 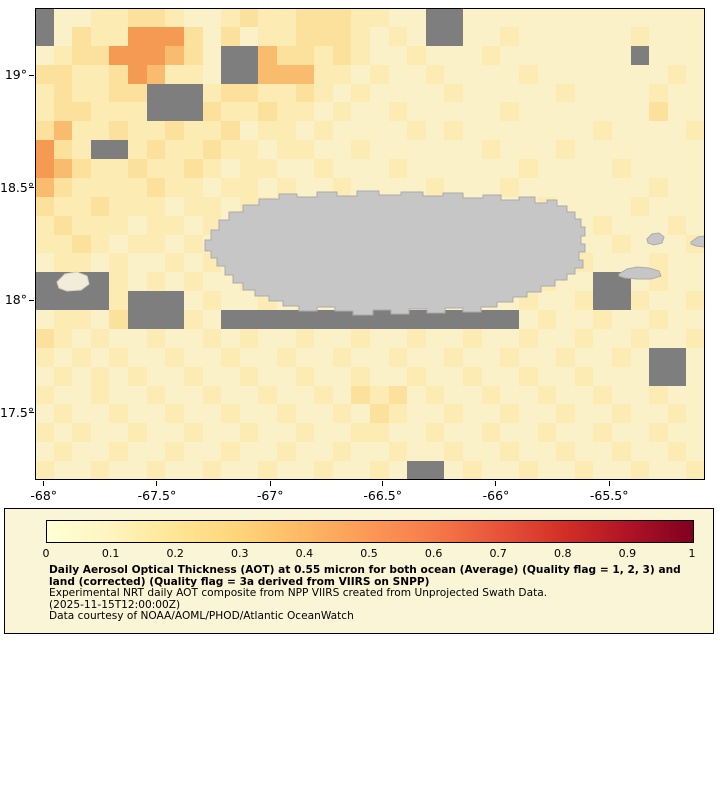 I want to click on longitude-tick-label: -67°, so click(x=270, y=495).